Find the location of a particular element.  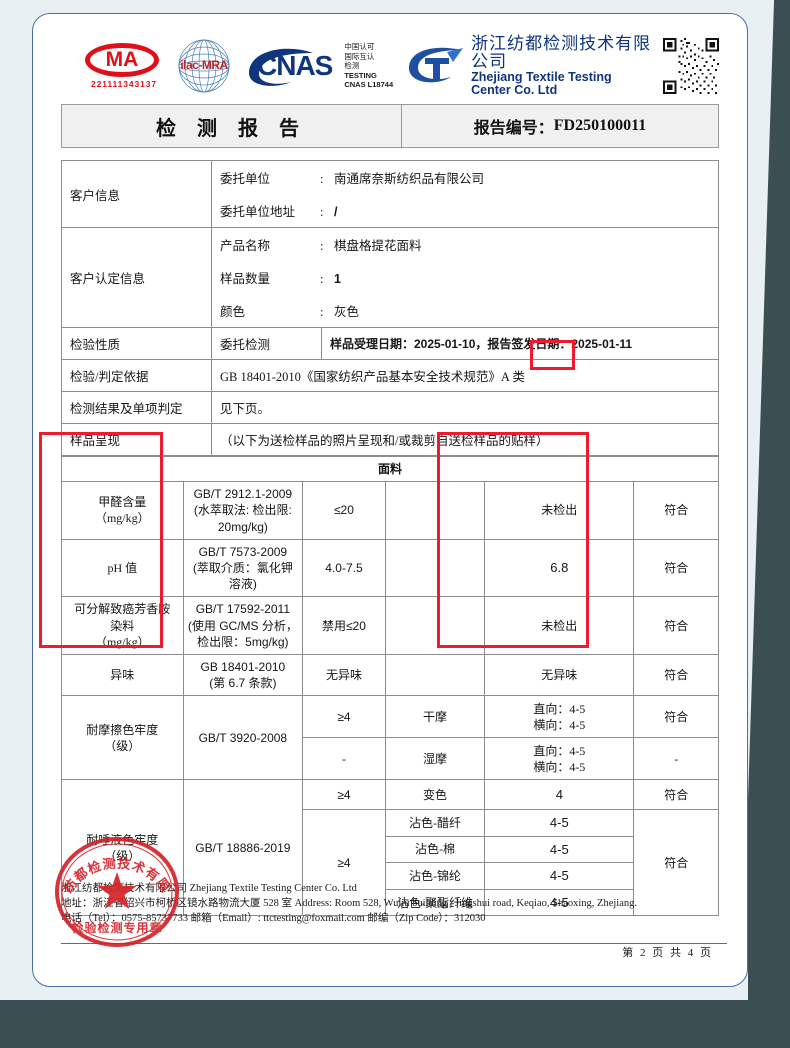

page-number: 第 2 页 共 4 页 is located at coordinates (667, 953).